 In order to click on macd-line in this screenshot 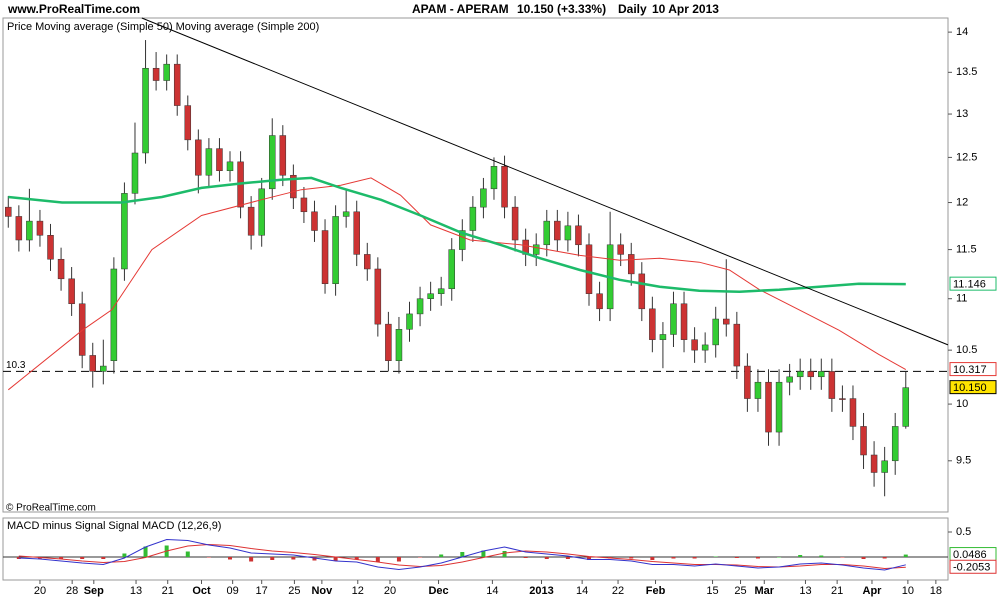, I will do `click(462, 556)`.